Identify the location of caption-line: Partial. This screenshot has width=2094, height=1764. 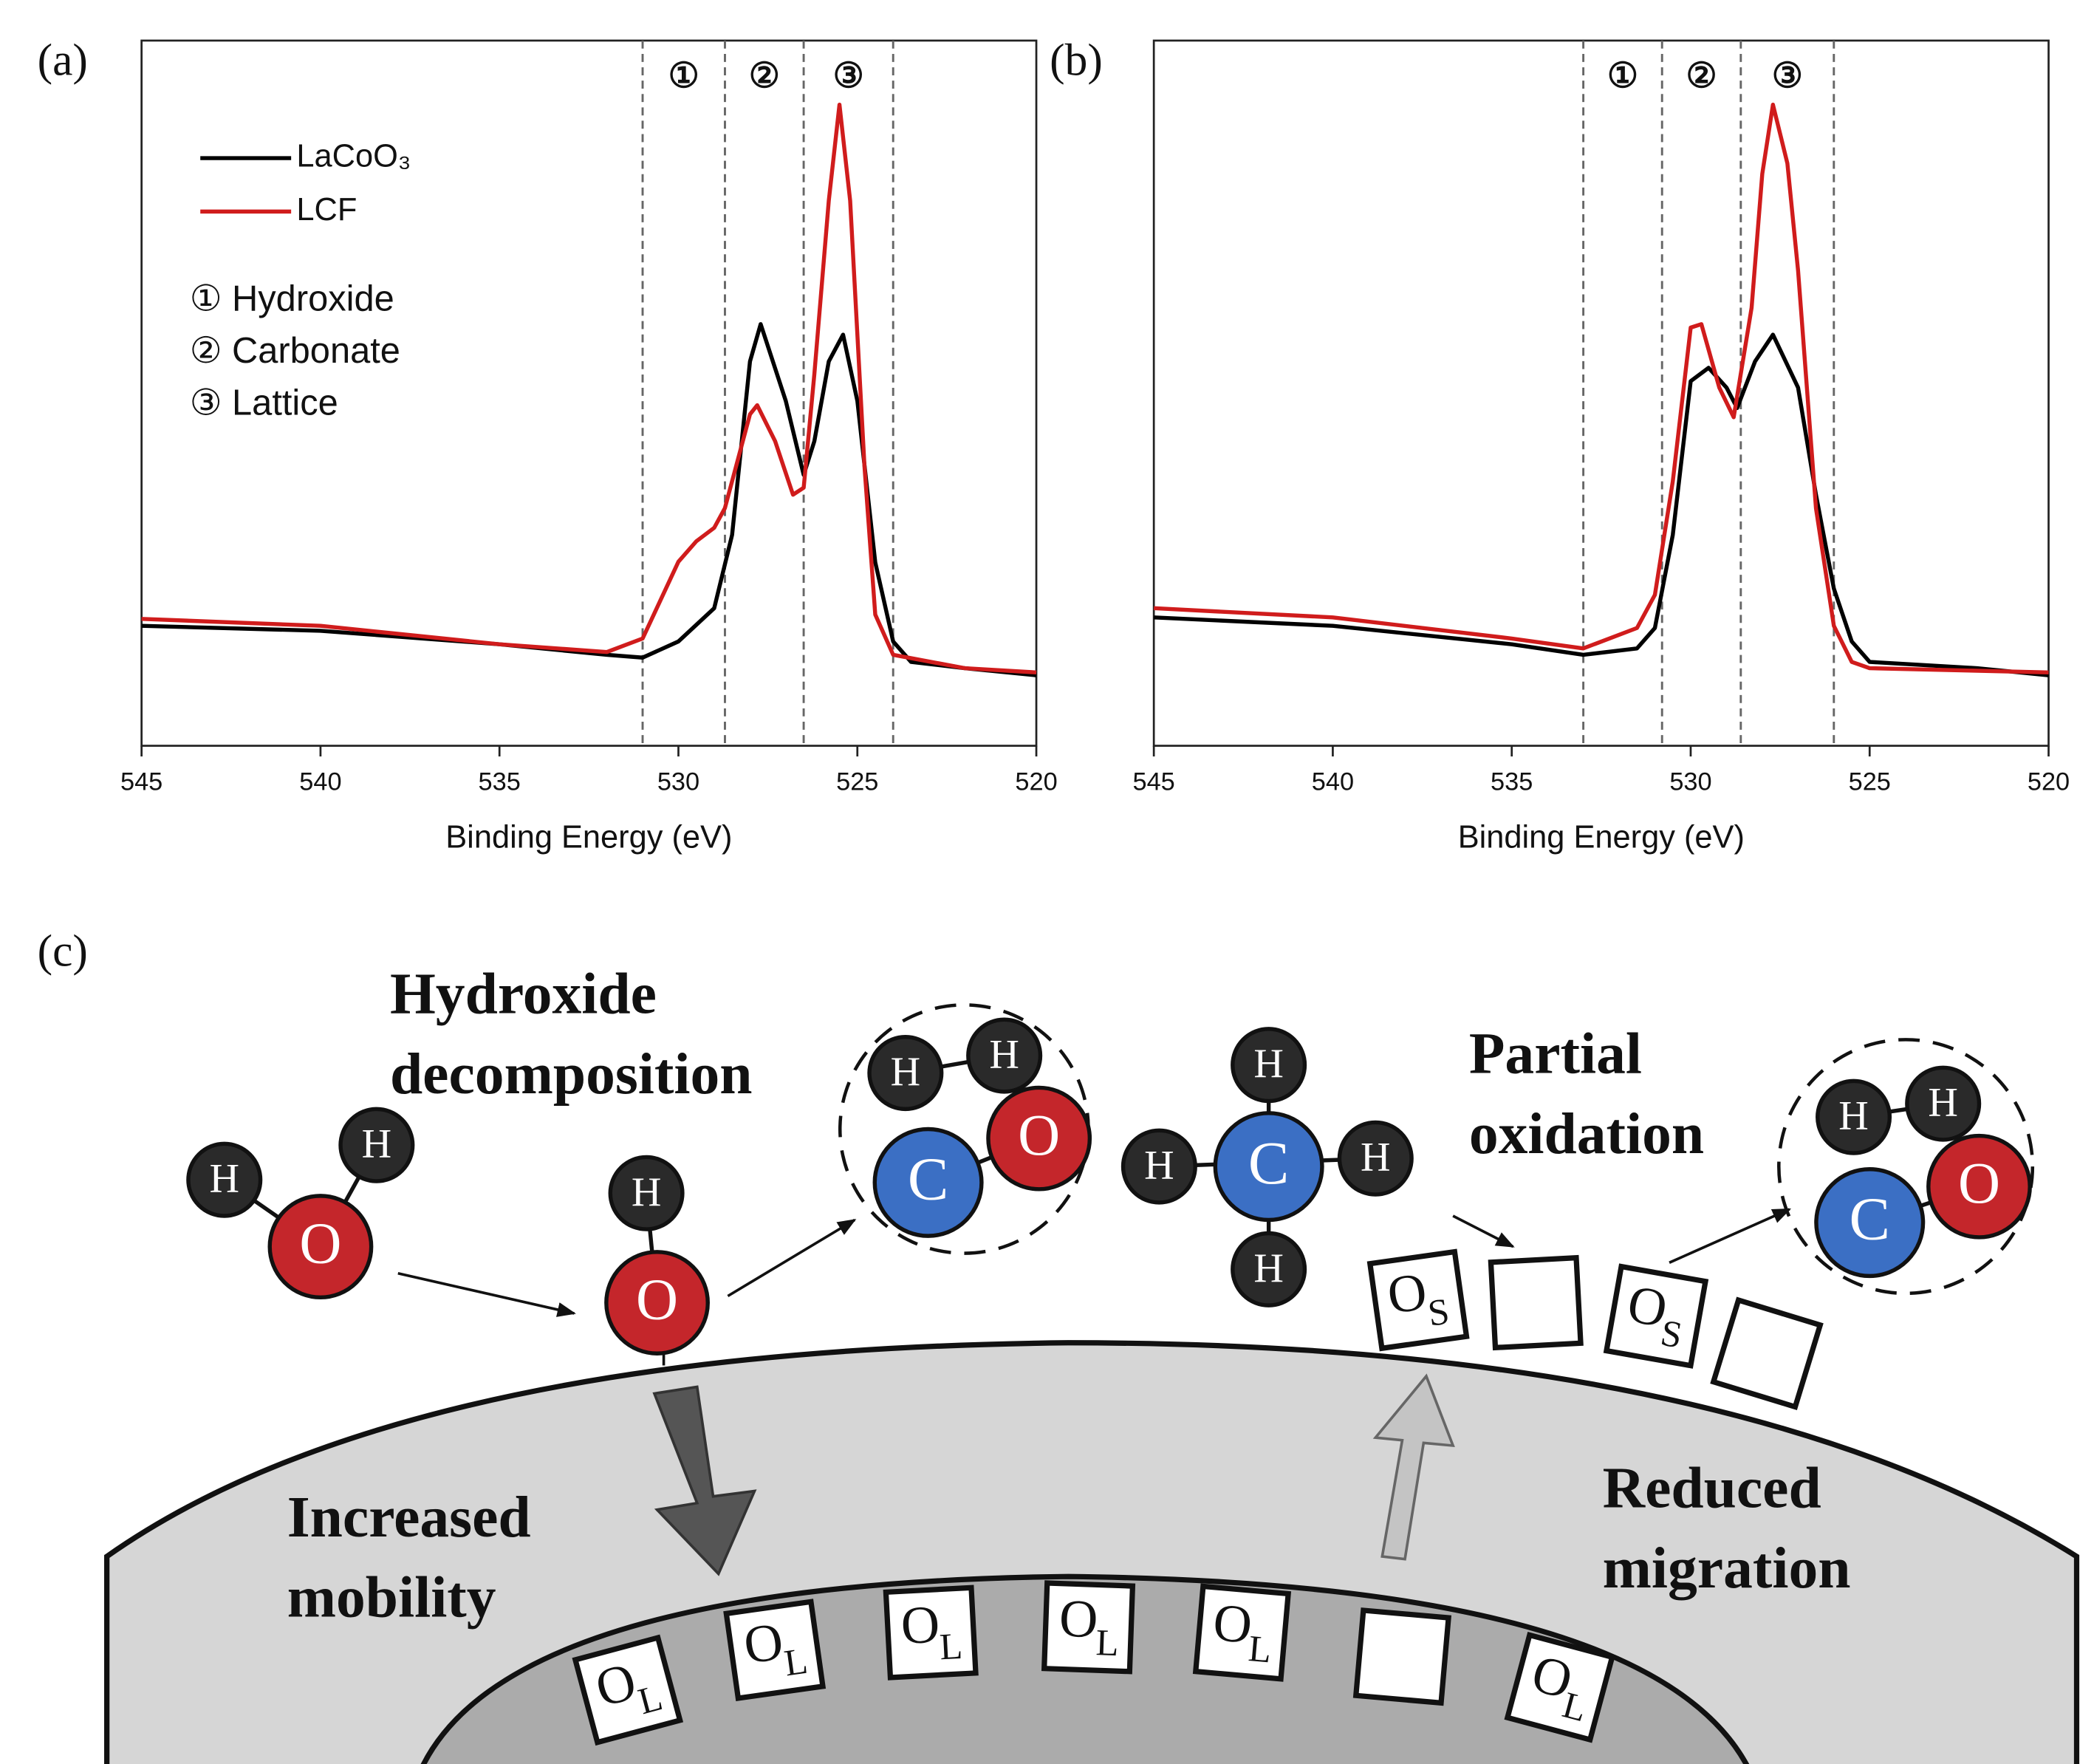
(1555, 1054).